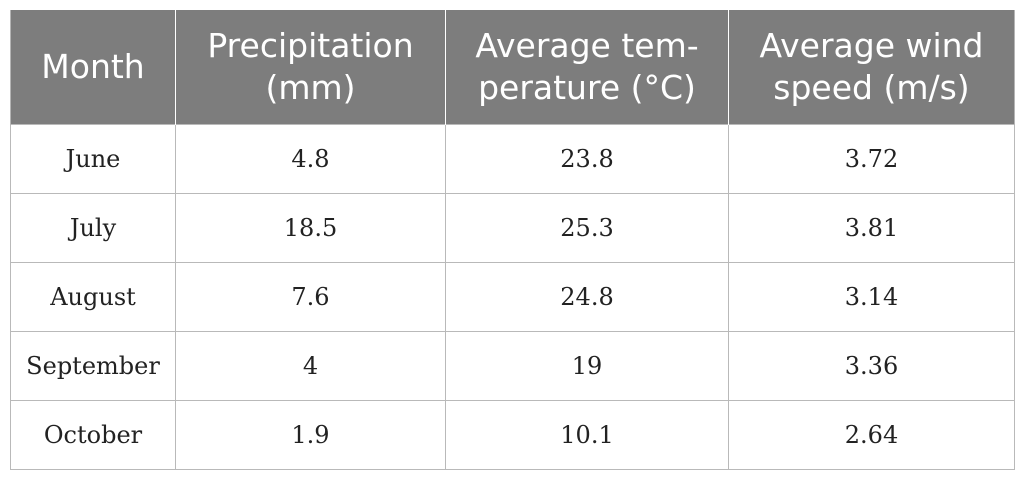  Describe the element at coordinates (310, 87) in the screenshot. I see `header-precipitation-line-2: (mm)` at that location.